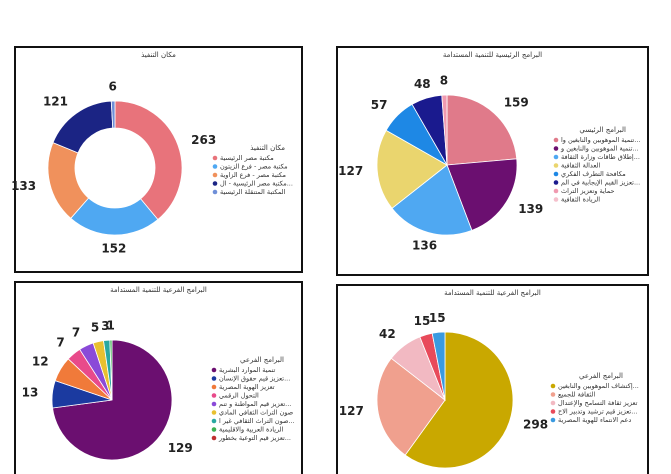  Describe the element at coordinates (444, 81) in the screenshot. I see `data-label: 8` at that location.